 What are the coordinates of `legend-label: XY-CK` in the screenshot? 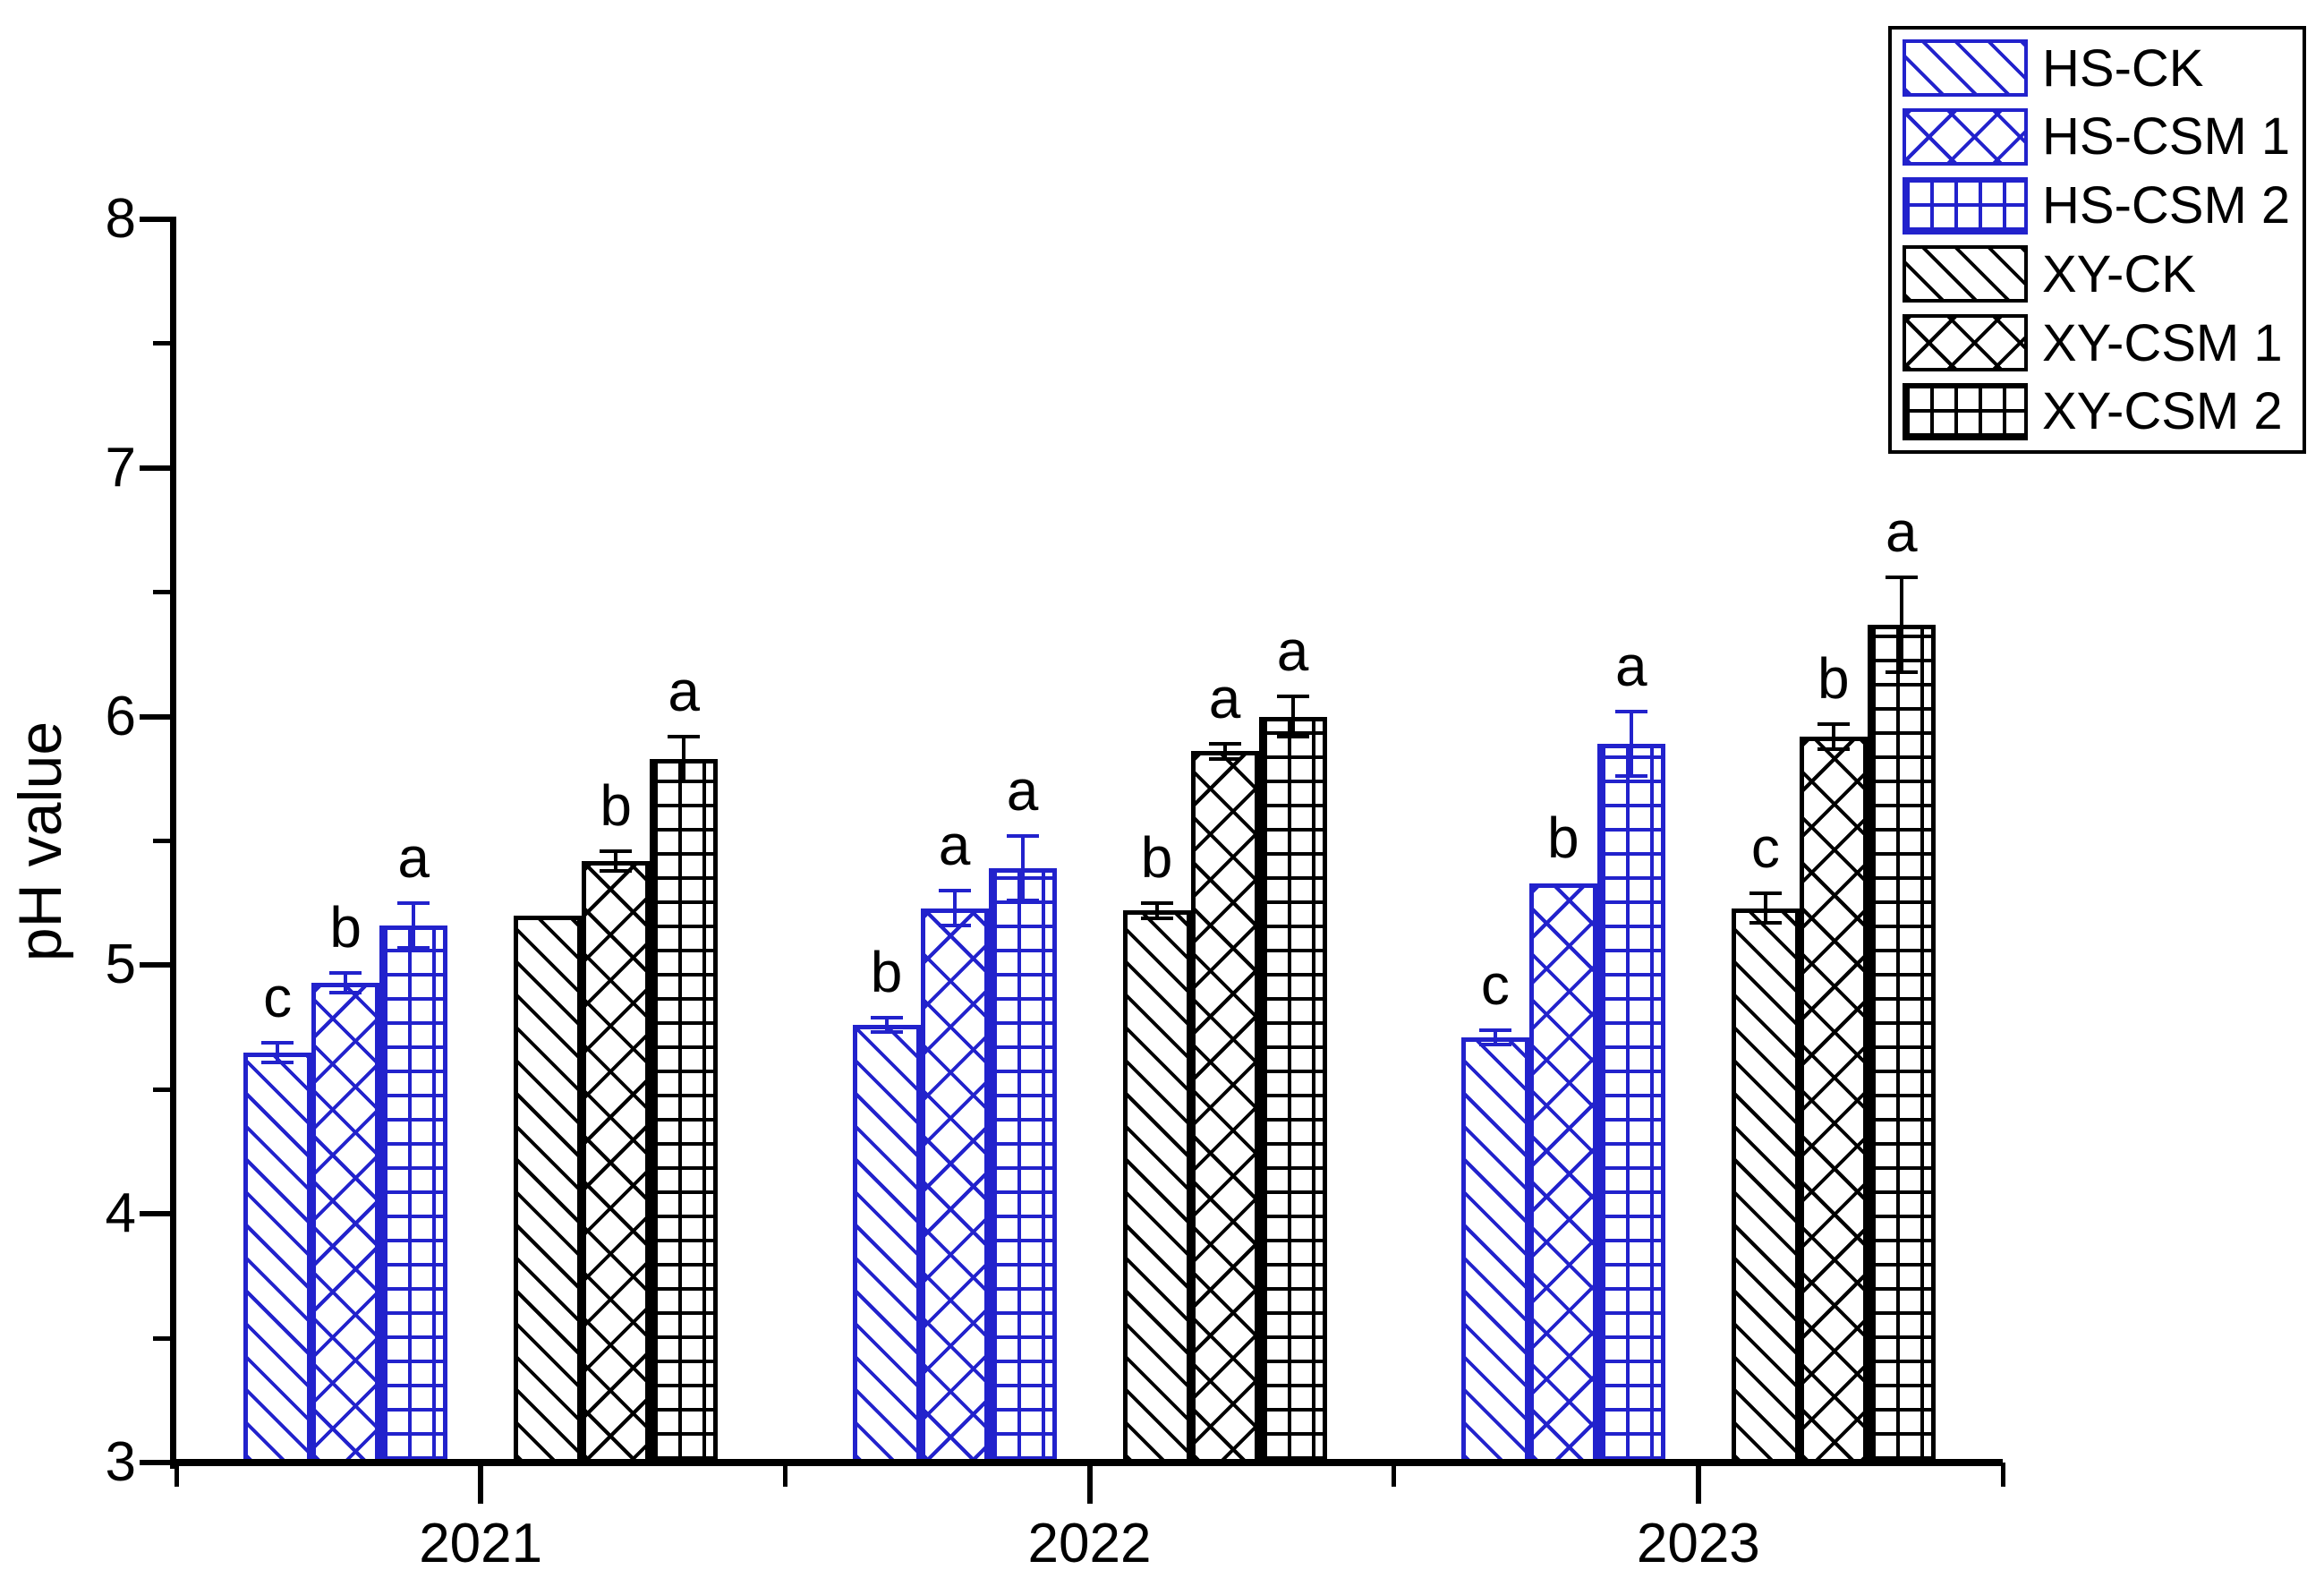 It's located at (2119, 273).